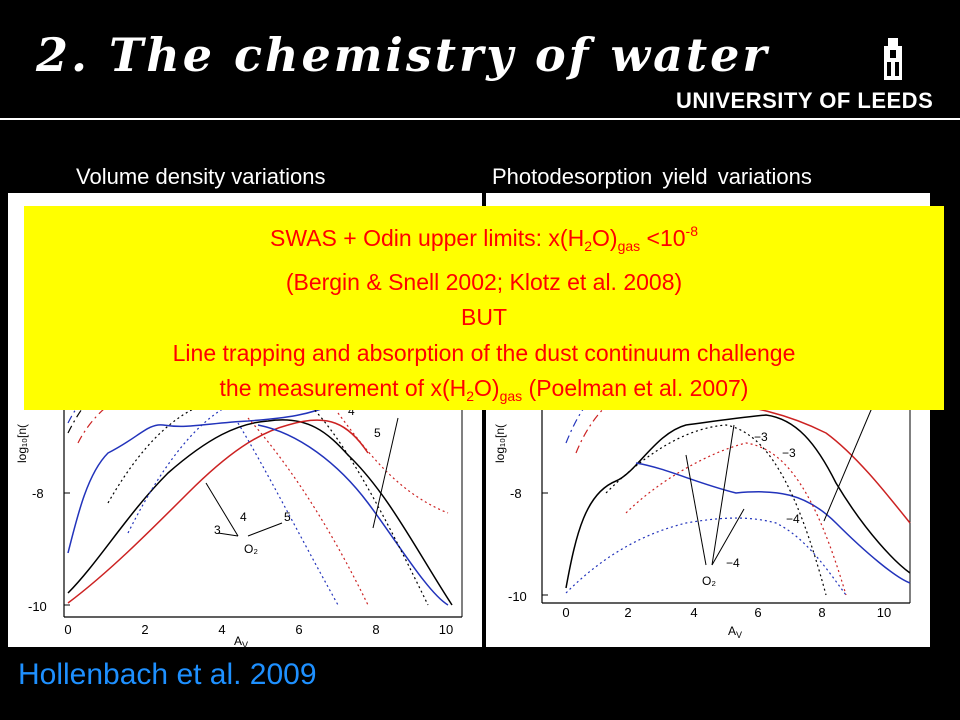 The height and width of the screenshot is (720, 960). I want to click on left-annot-3: 3, so click(217, 530).